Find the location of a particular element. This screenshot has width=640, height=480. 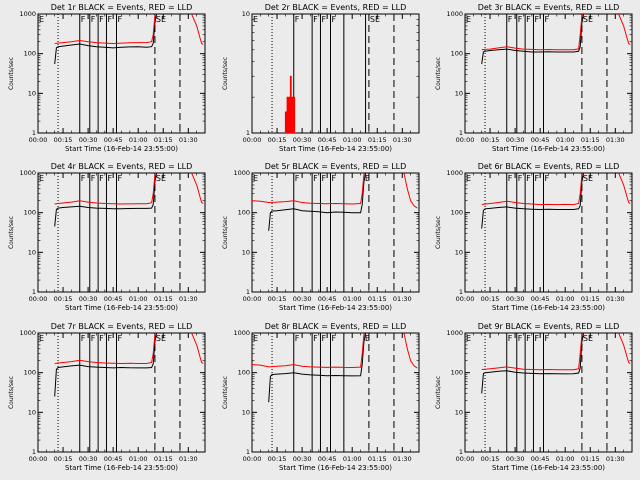

panel-title: Det 5r BLACK = Events, RED = LLD is located at coordinates (336, 166).